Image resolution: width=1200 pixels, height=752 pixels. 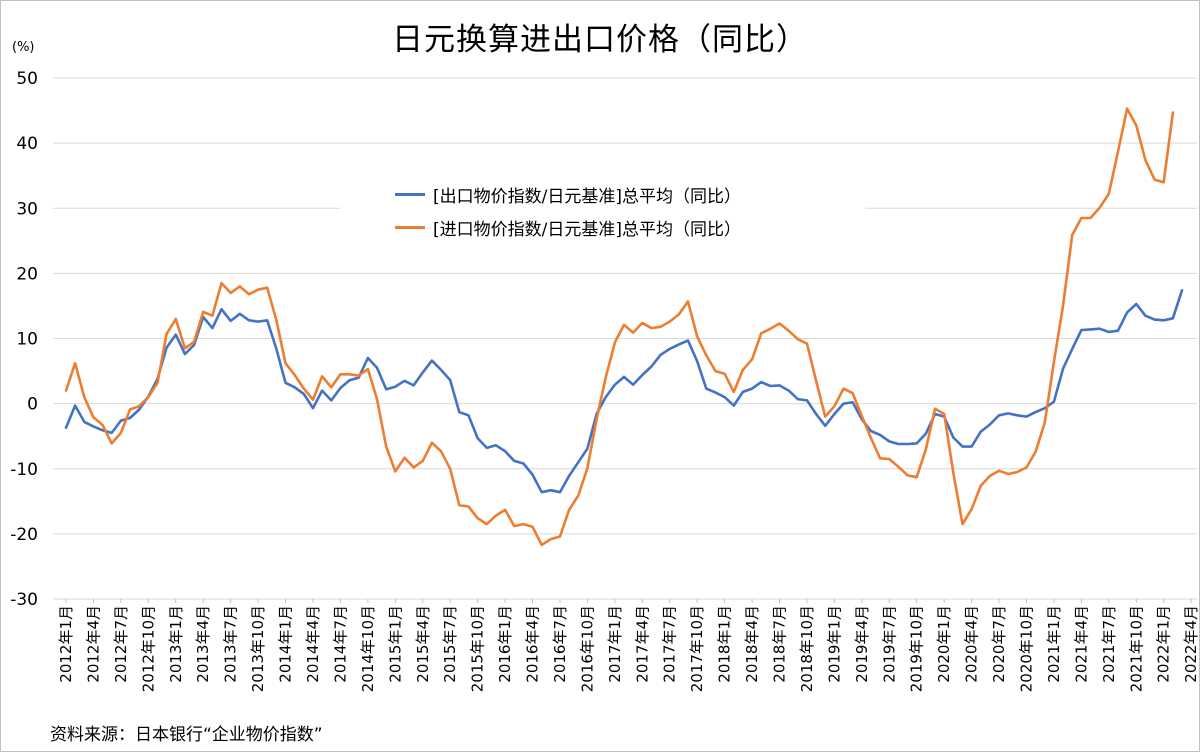 I want to click on x-tick-label: 2013年10月, so click(x=258, y=648).